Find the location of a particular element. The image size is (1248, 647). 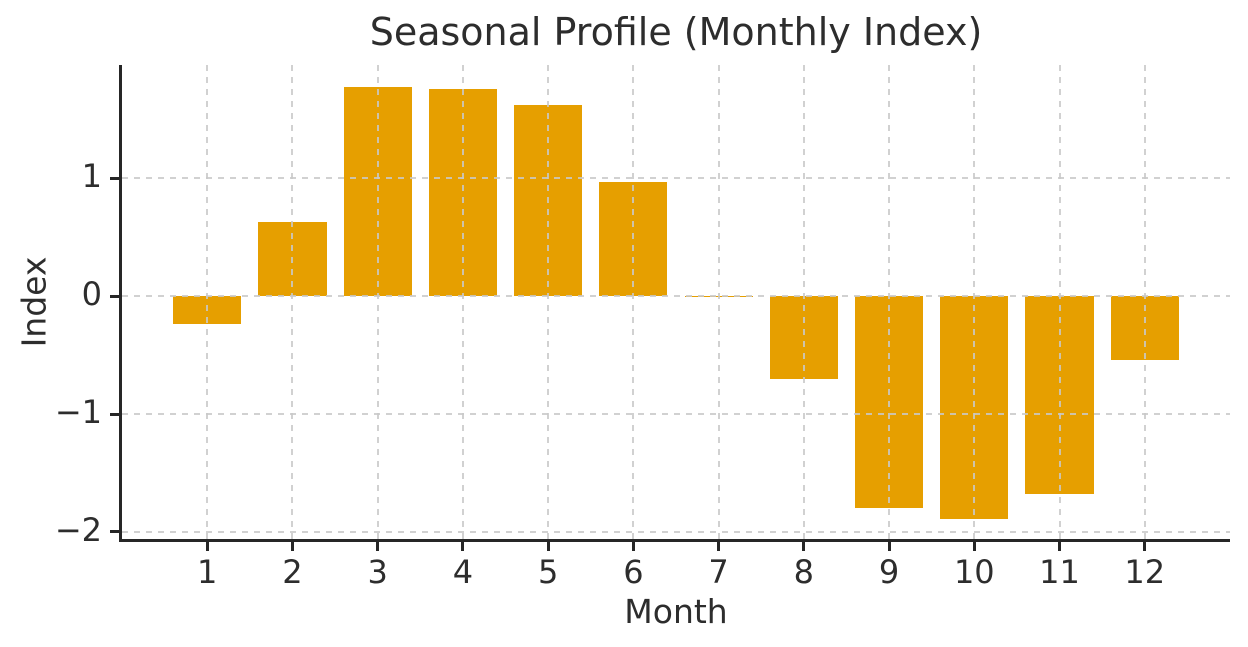

x-axis-label: Month is located at coordinates (676, 611).